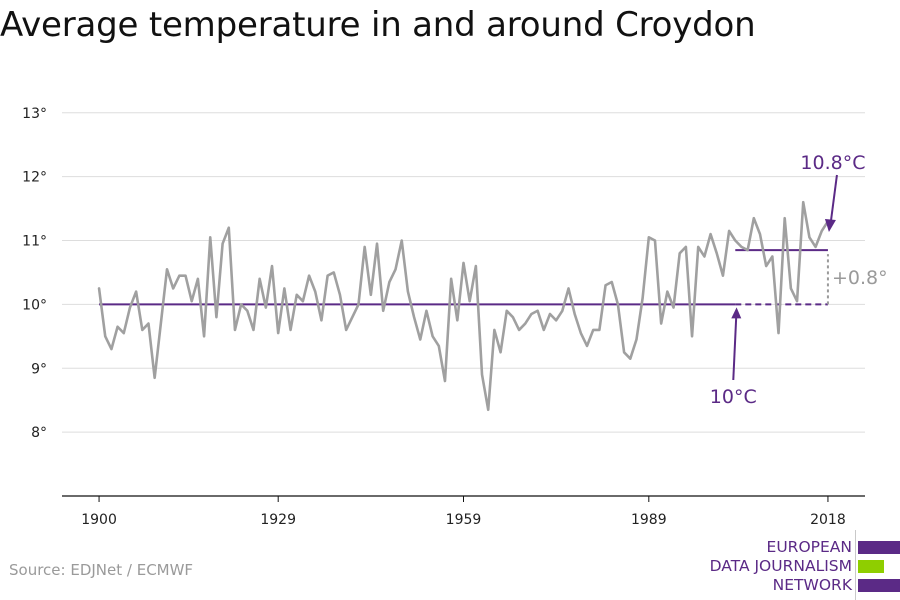  What do you see at coordinates (464, 520) in the screenshot?
I see `x-tick-label-1959: 1959` at bounding box center [464, 520].